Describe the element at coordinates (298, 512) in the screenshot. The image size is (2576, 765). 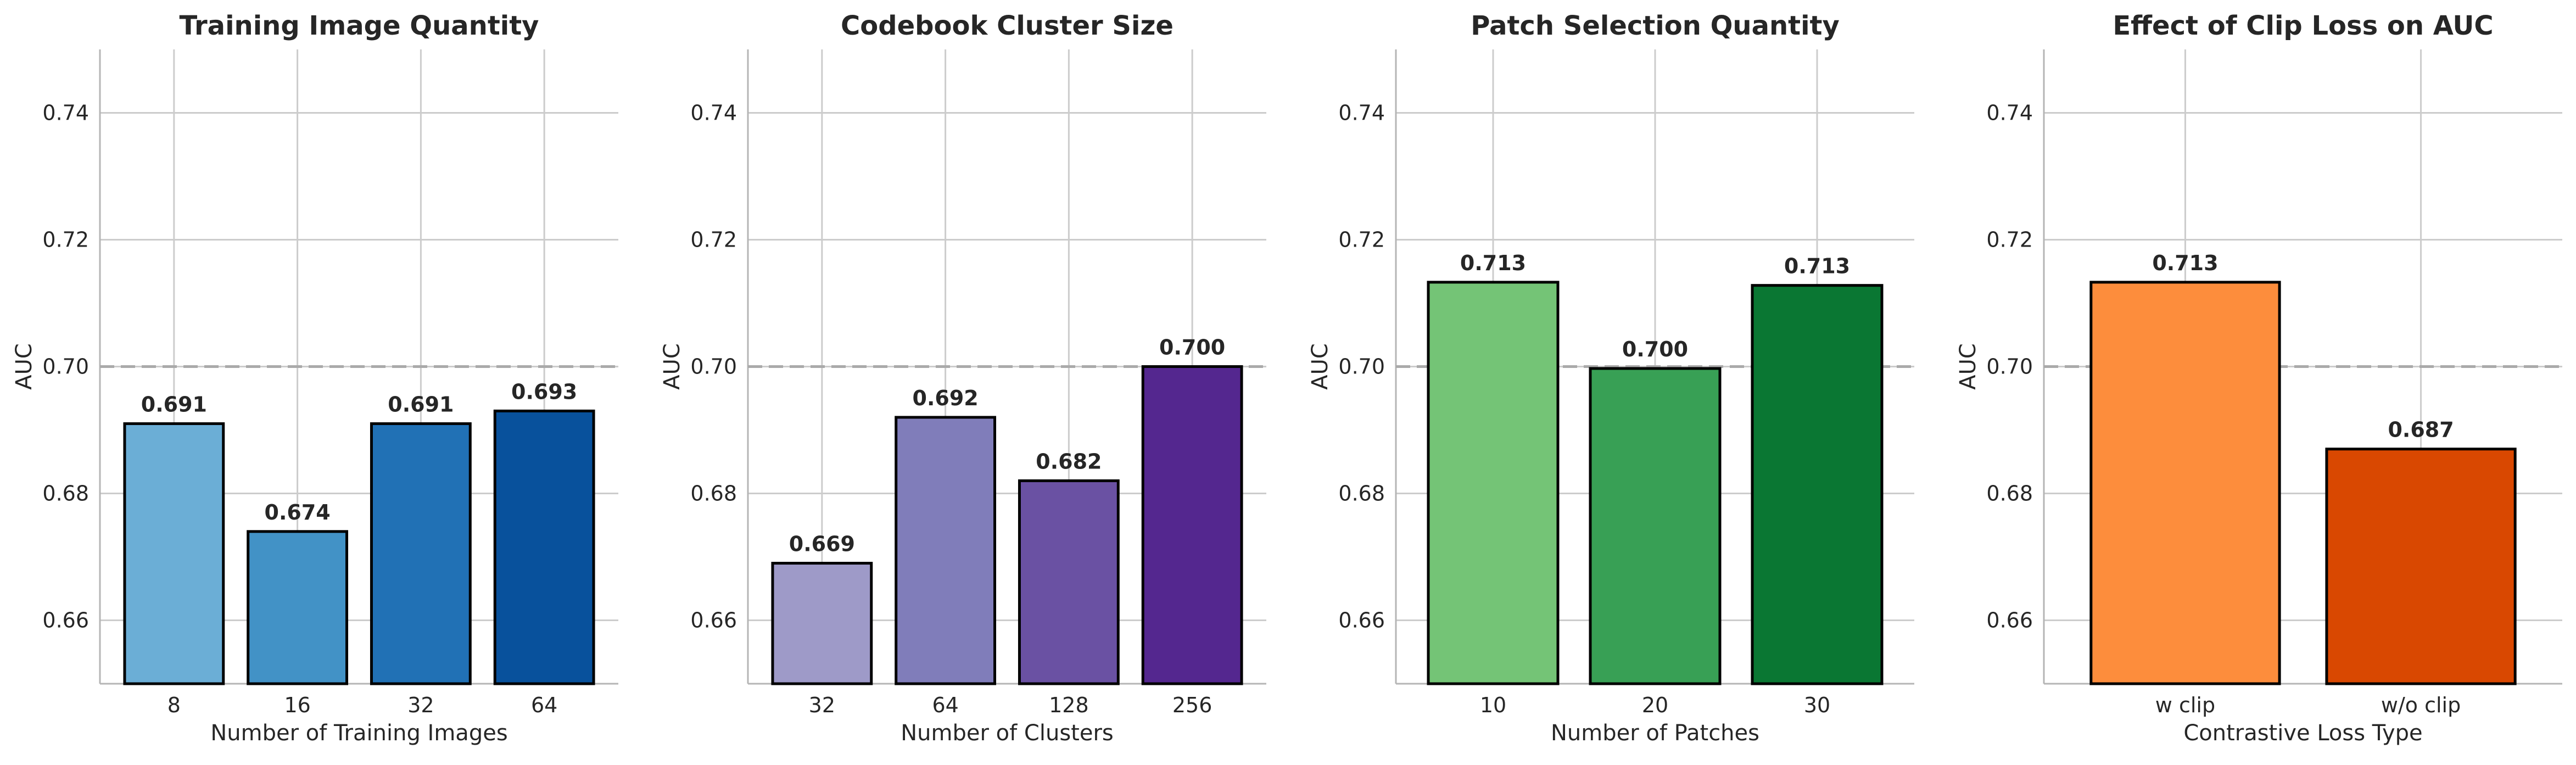
I see `bar-value-label: 0.674` at that location.